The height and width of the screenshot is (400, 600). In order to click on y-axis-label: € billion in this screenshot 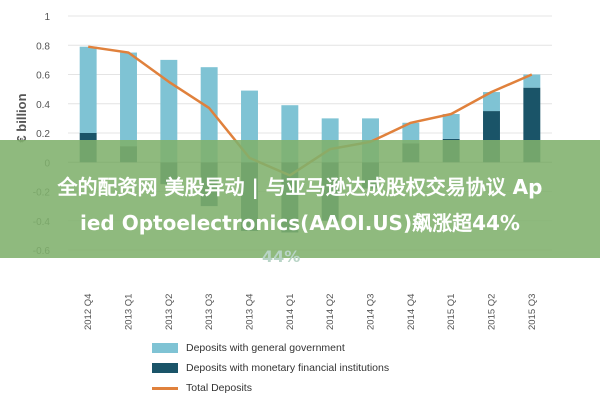, I will do `click(21, 117)`.